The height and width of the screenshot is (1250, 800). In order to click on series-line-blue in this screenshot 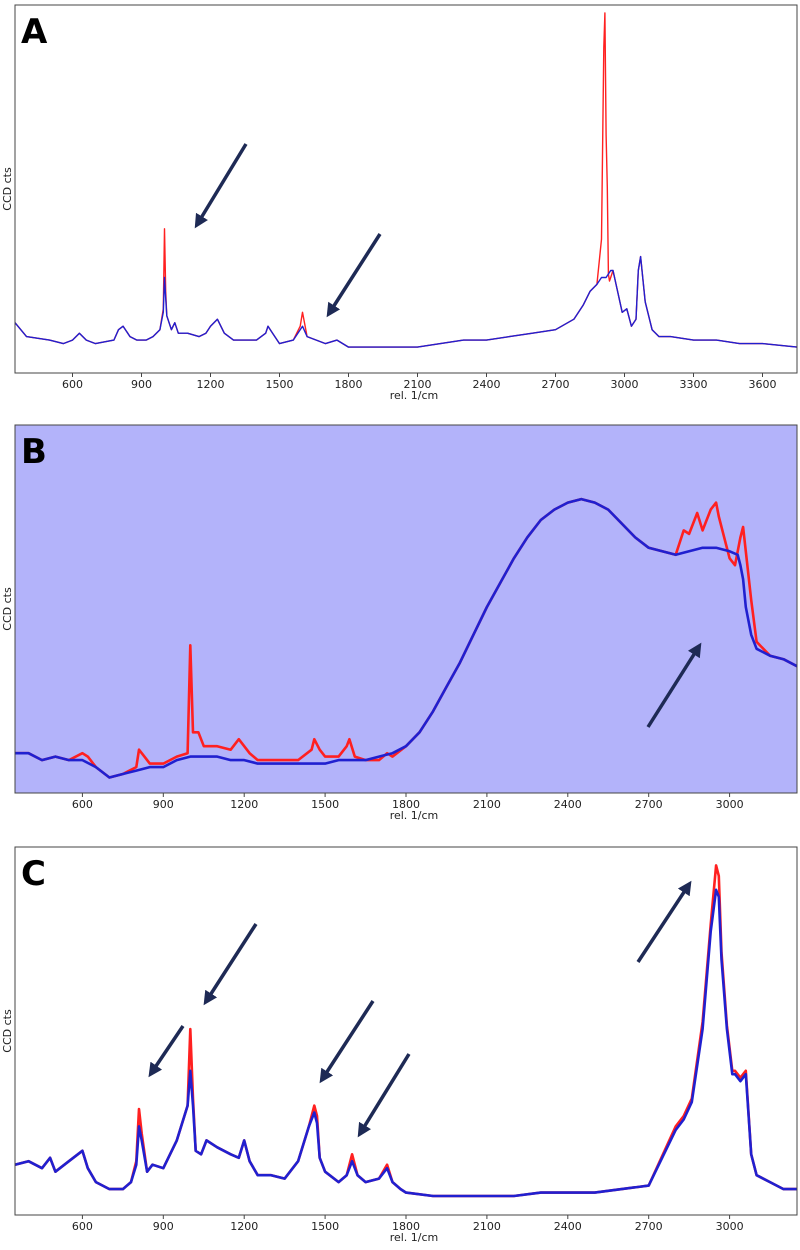, I will do `click(406, 301)`.